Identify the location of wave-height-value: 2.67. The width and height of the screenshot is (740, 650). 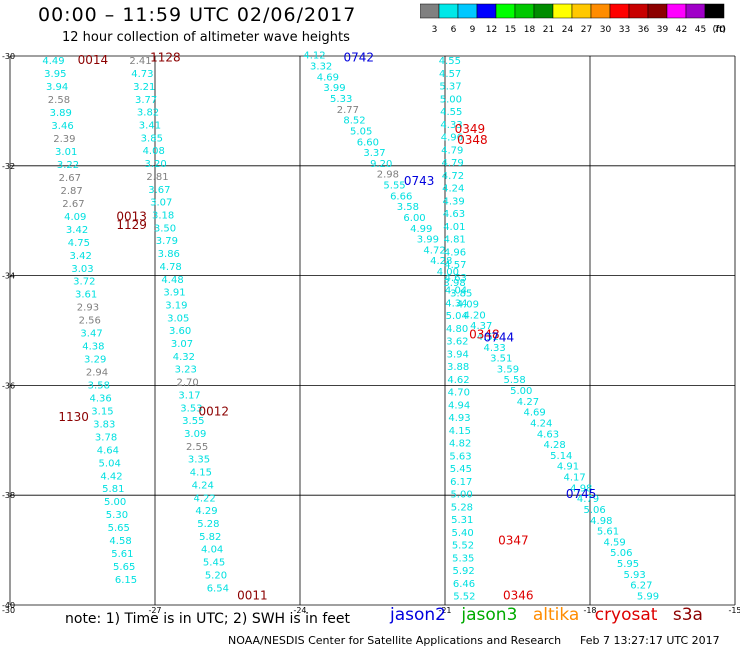
(73, 204).